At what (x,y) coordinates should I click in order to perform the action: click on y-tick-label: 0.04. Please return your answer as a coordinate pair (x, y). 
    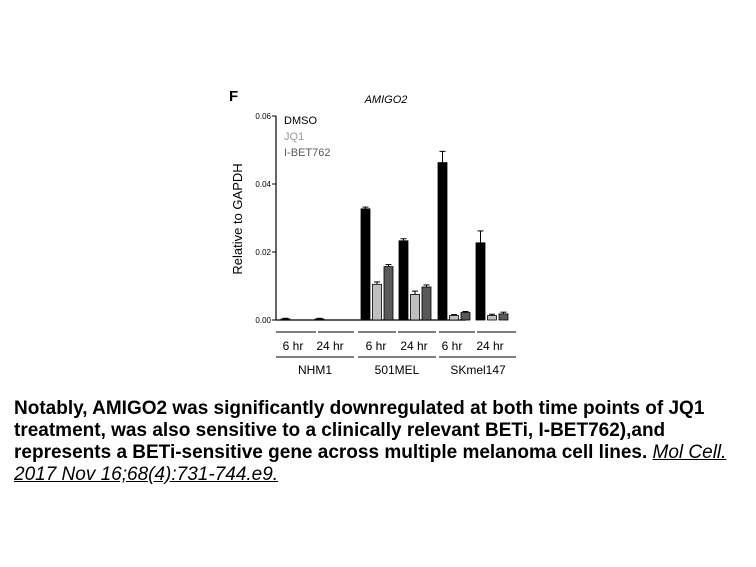
    Looking at the image, I should click on (263, 184).